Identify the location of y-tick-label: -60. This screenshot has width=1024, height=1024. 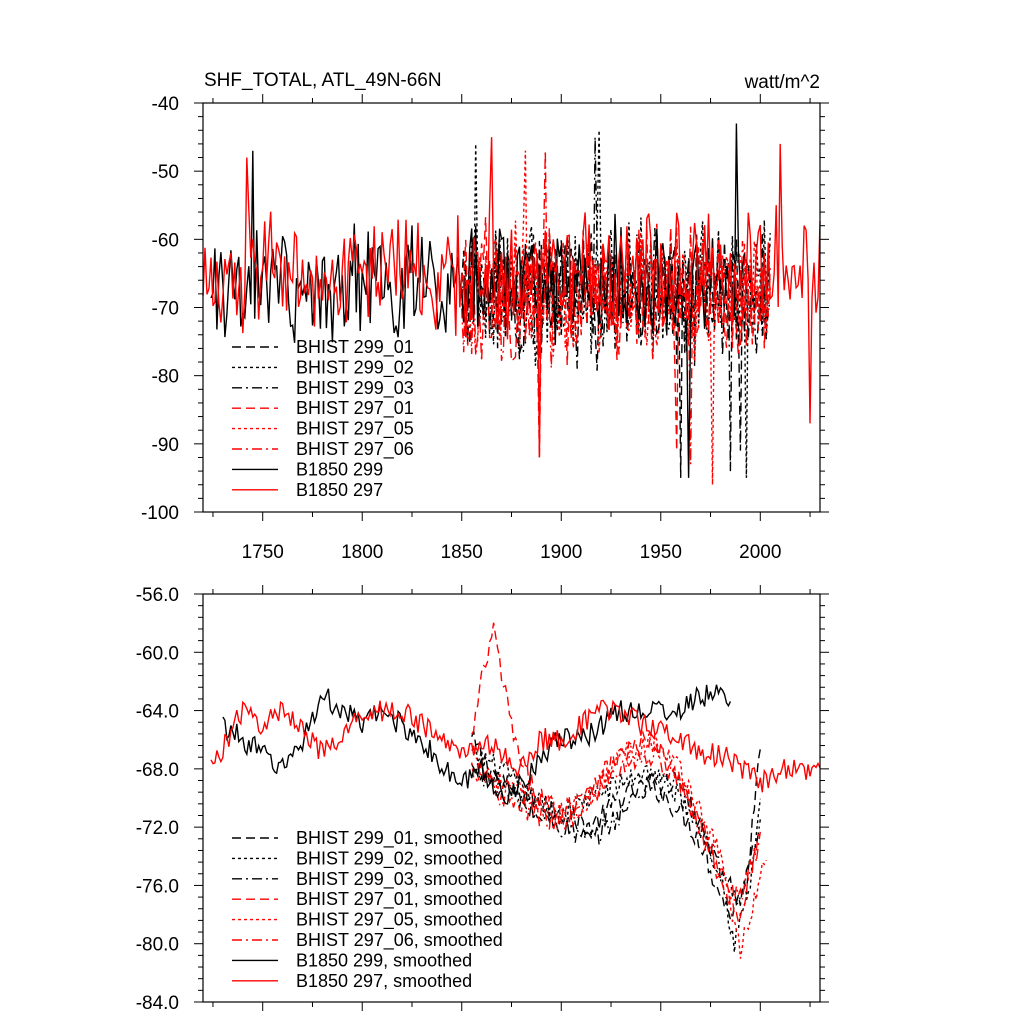
(165, 240).